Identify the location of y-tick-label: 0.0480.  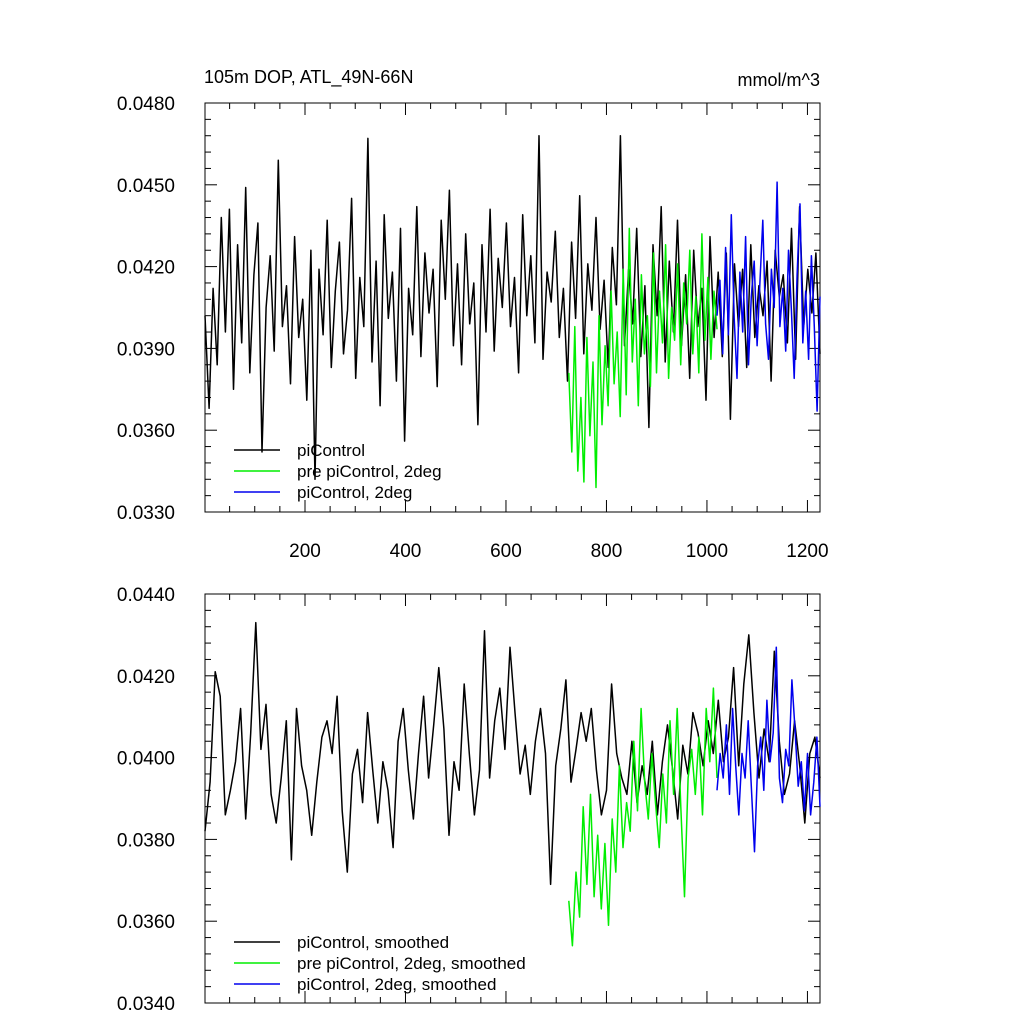
(146, 104).